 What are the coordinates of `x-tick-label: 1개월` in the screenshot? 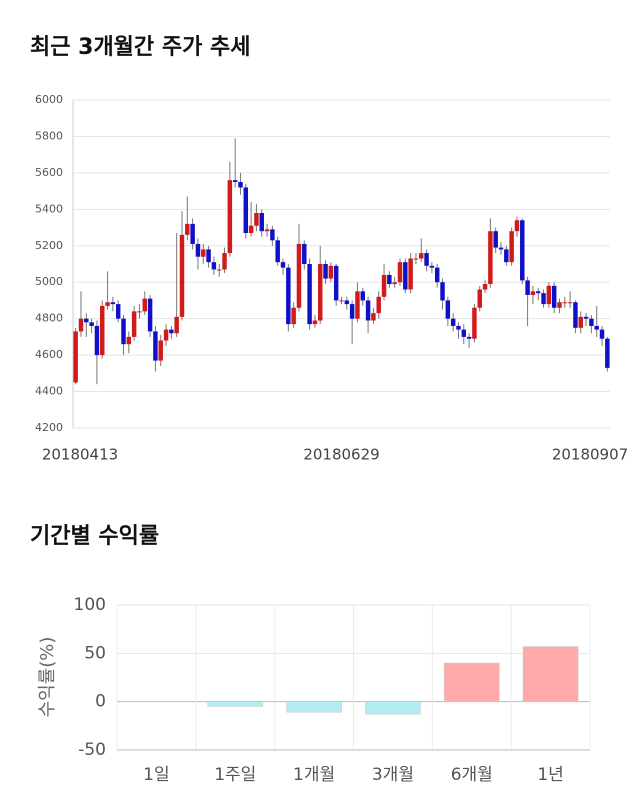 It's located at (314, 775).